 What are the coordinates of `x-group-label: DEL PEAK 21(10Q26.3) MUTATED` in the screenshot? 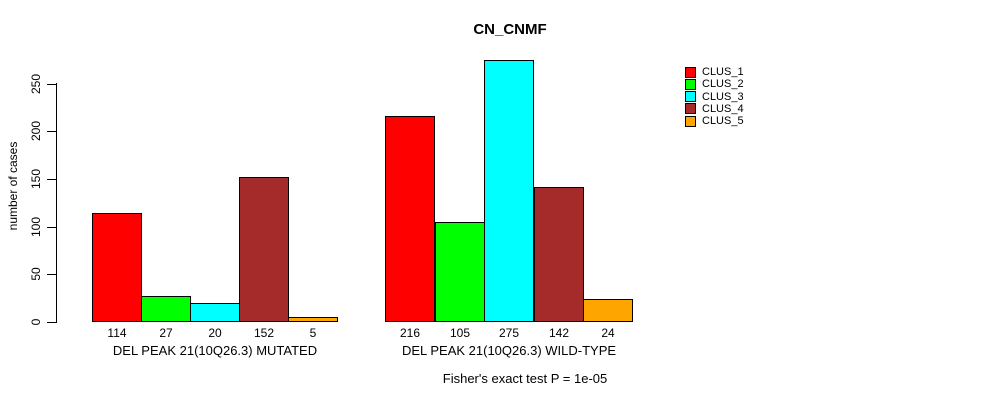 It's located at (215, 350).